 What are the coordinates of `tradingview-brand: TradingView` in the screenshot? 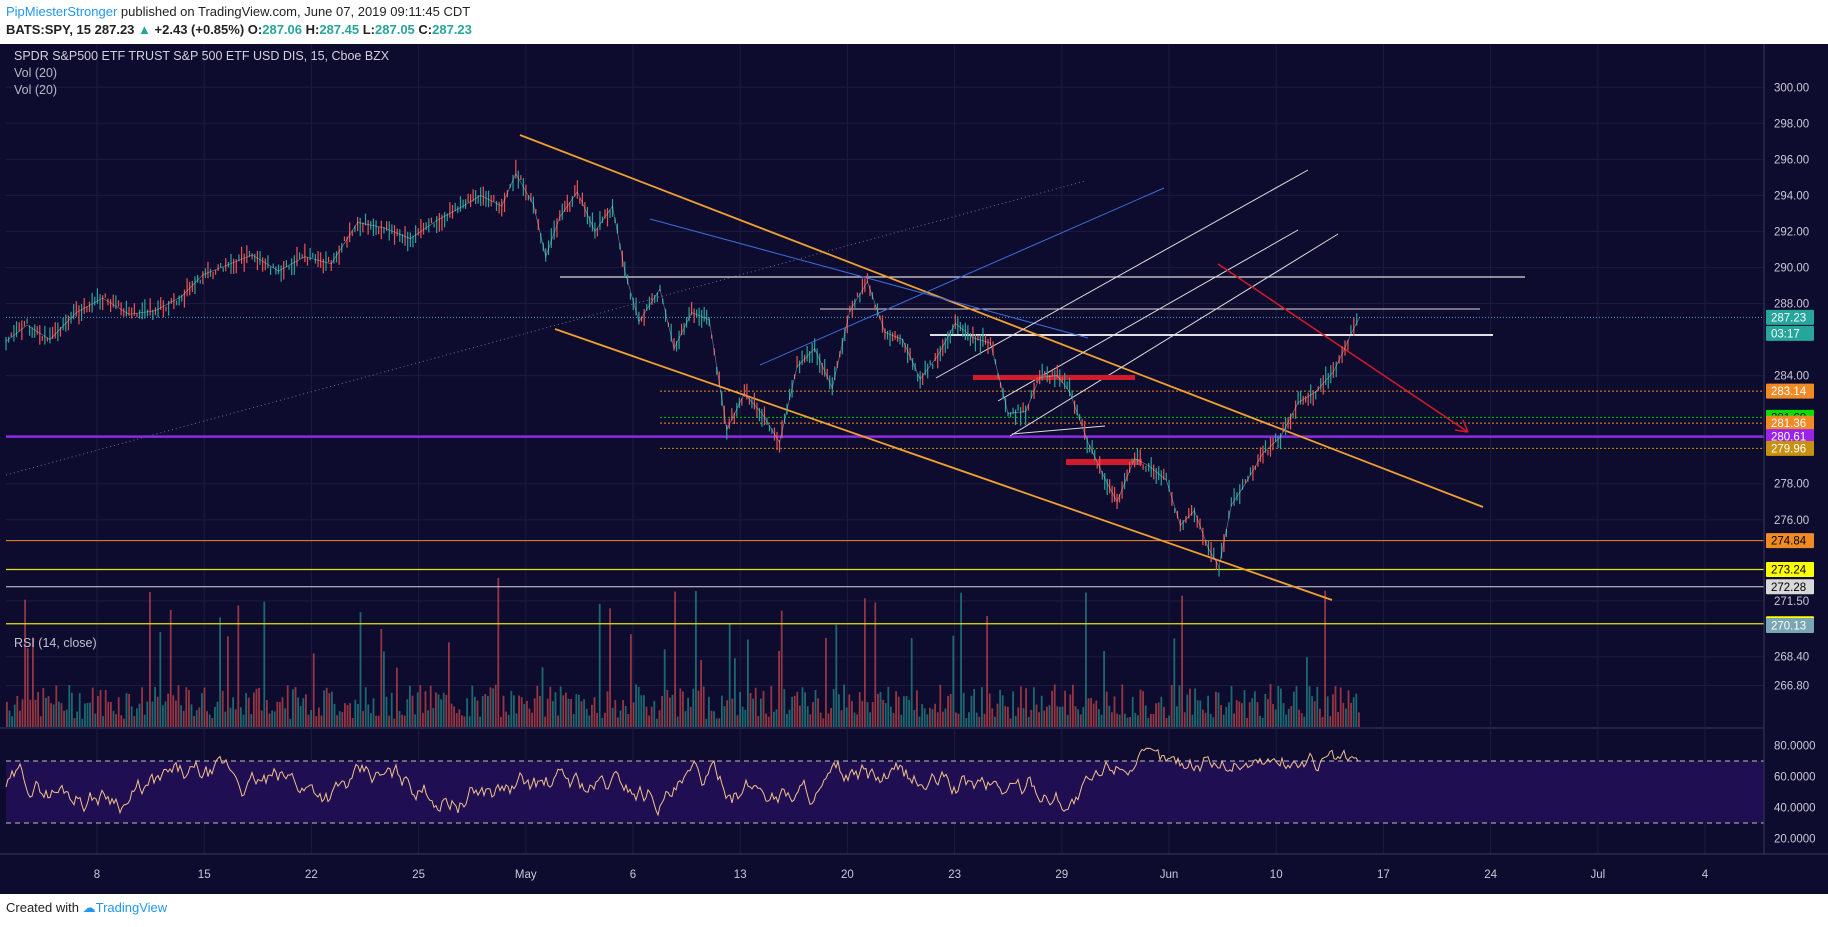 It's located at (131, 907).